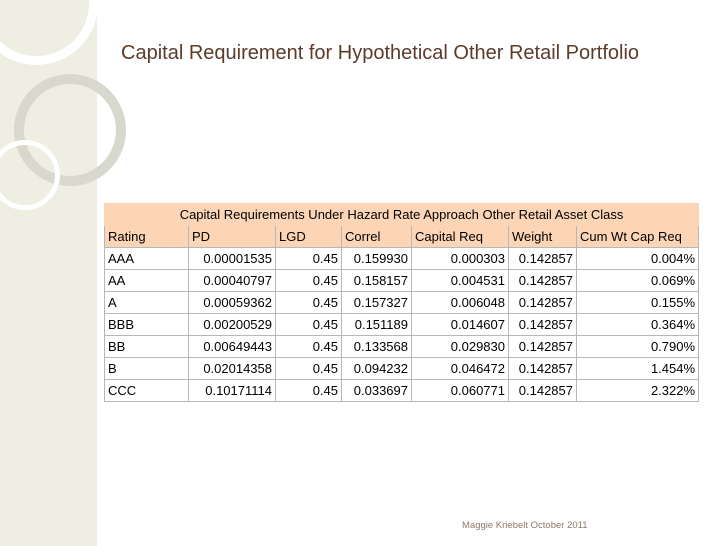 The width and height of the screenshot is (728, 546). I want to click on capital-req-cell: 0.014607, so click(460, 324).